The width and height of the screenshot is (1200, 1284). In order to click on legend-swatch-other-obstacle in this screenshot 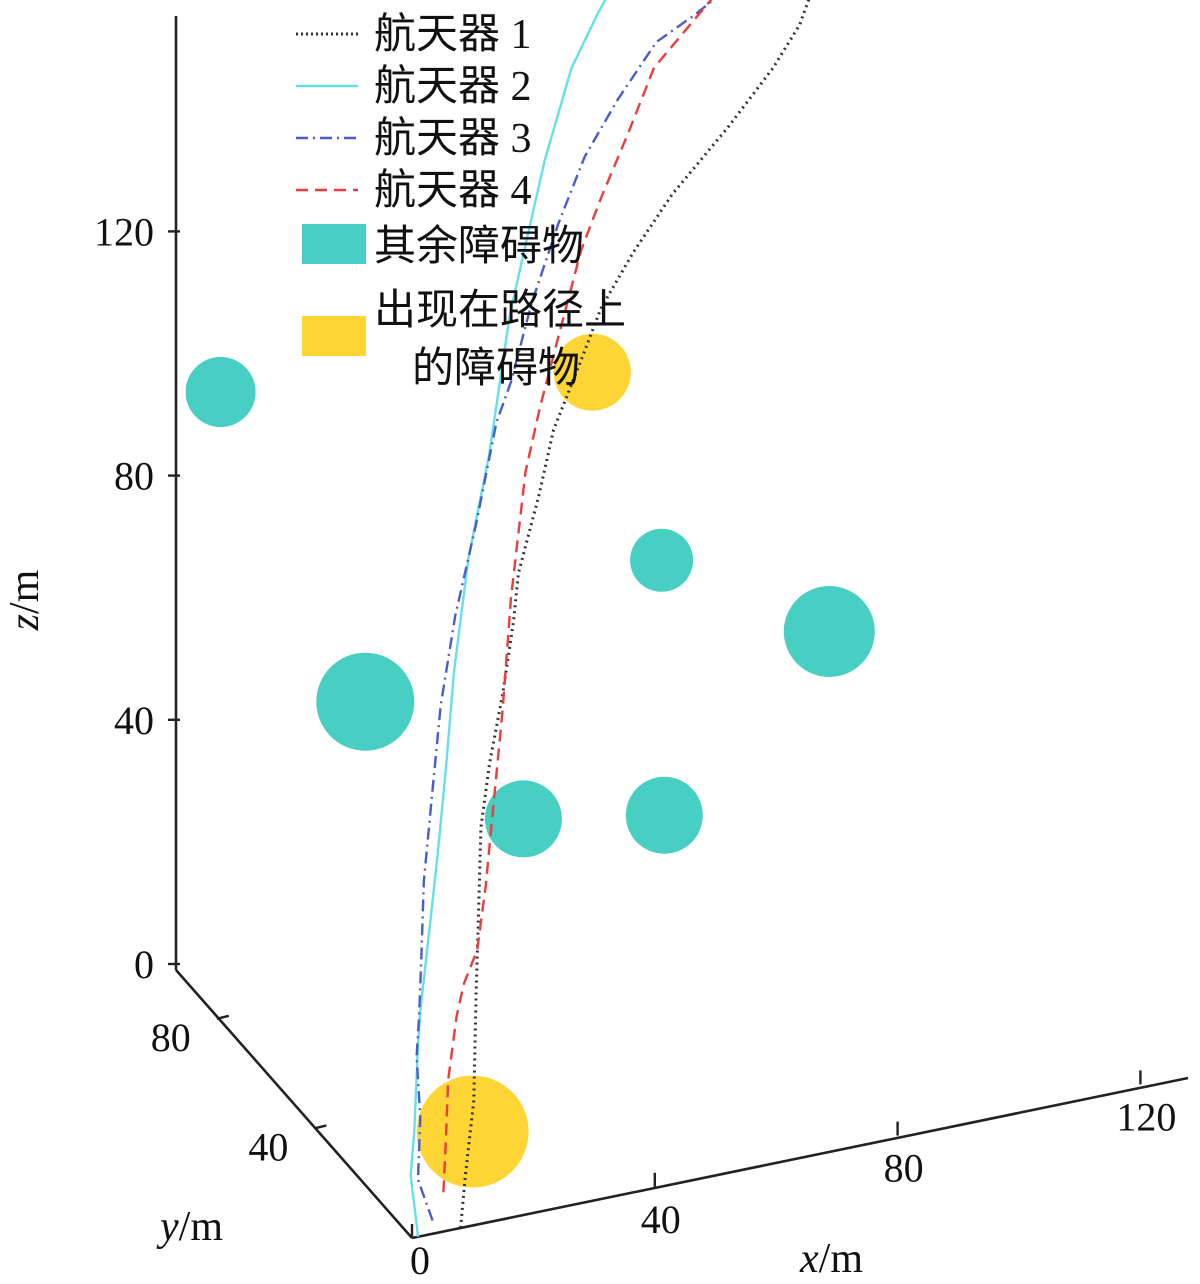, I will do `click(334, 244)`.